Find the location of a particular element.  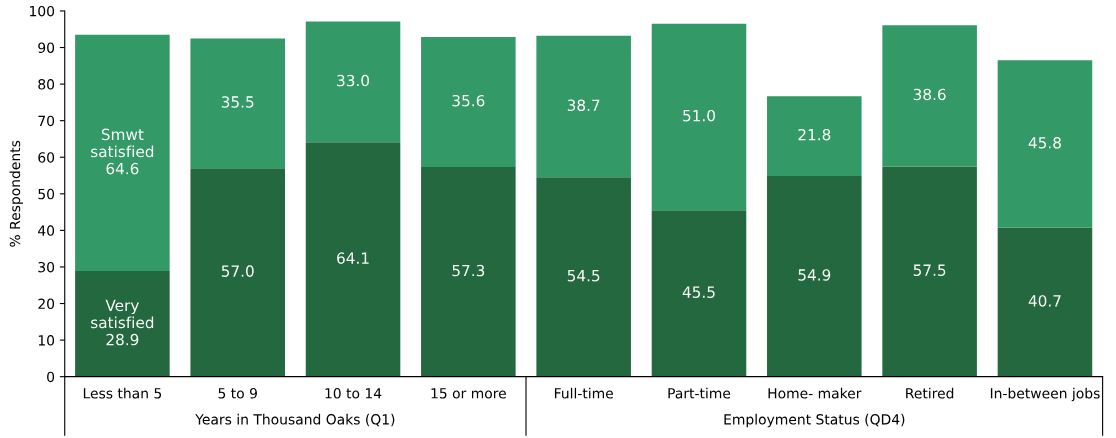

data-label: 28.9 is located at coordinates (122, 339).